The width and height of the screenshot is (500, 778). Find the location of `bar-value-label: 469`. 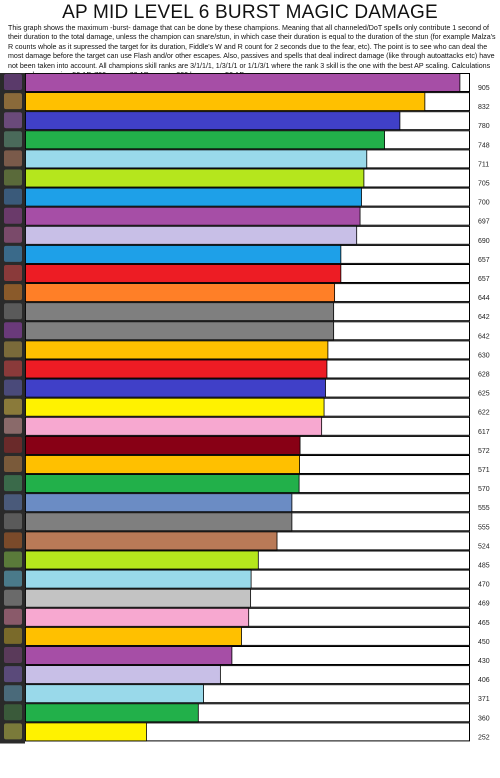

bar-value-label: 469 is located at coordinates (484, 604).